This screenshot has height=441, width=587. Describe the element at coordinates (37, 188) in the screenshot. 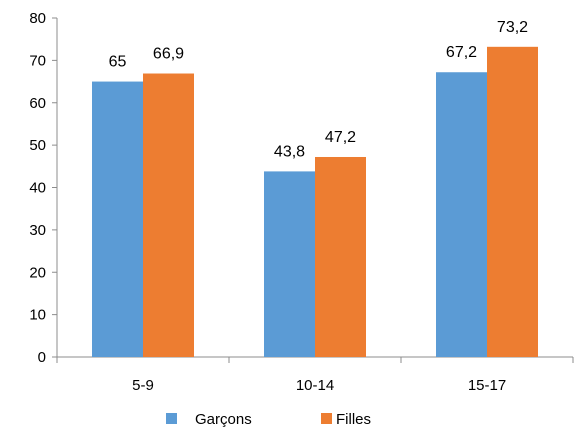

I see `y-tick-label: 40` at that location.